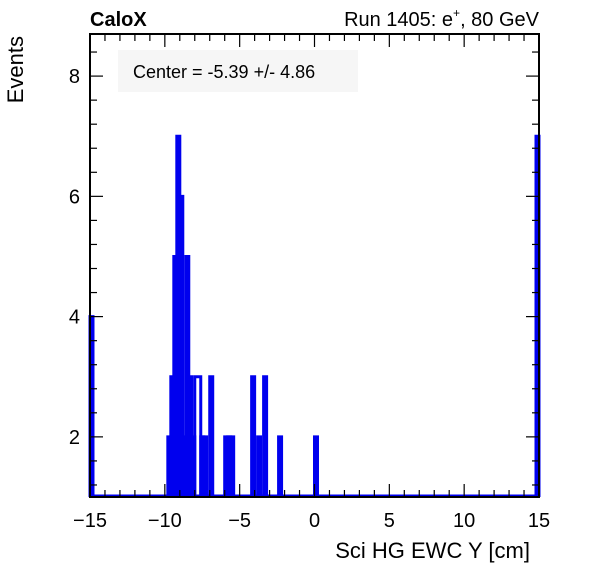 Image resolution: width=596 pixels, height=572 pixels. I want to click on x-tick-label: −5, so click(239, 521).